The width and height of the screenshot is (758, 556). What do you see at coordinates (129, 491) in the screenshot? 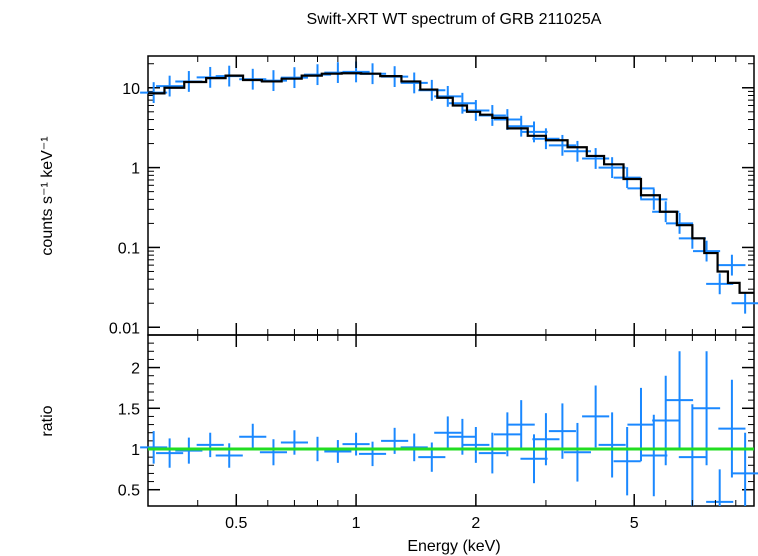
I see `y-tick-label-bottom: 0.5` at bounding box center [129, 491].